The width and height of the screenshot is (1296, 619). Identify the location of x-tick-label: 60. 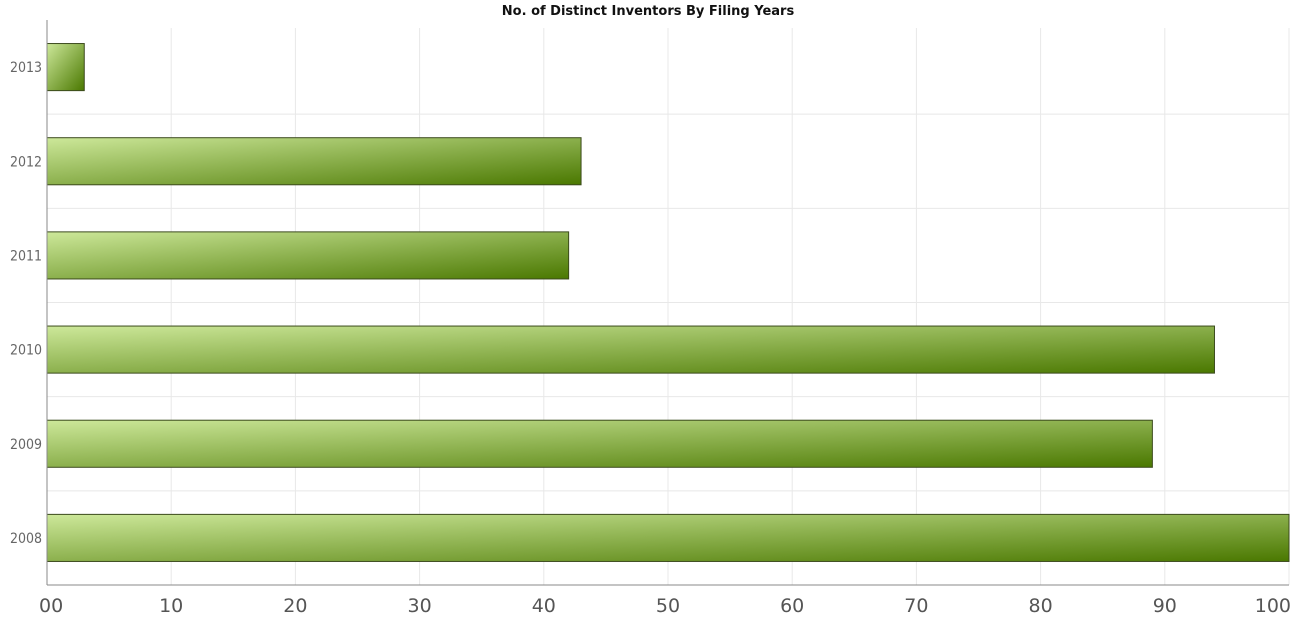
(792, 606).